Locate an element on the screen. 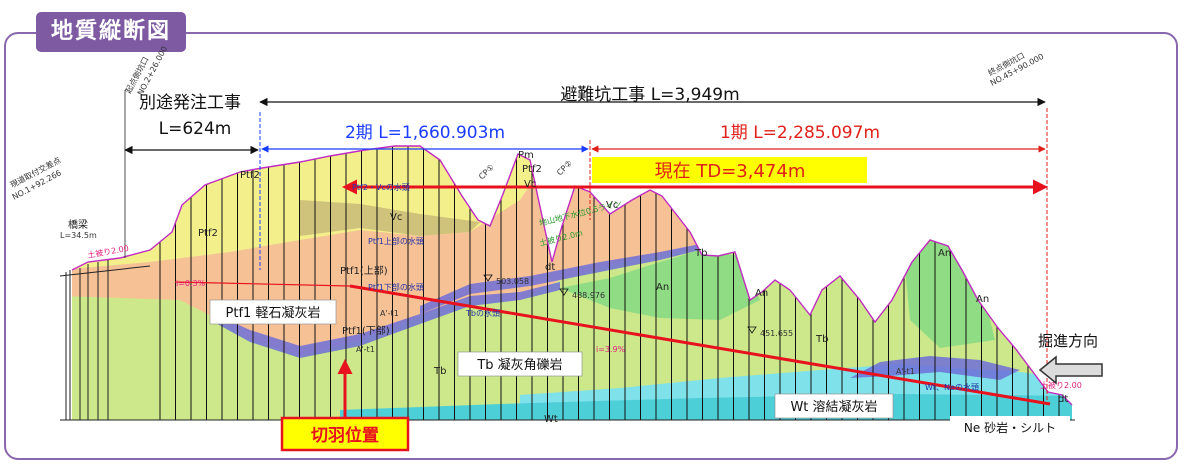  label-pm: Pm is located at coordinates (526, 155).